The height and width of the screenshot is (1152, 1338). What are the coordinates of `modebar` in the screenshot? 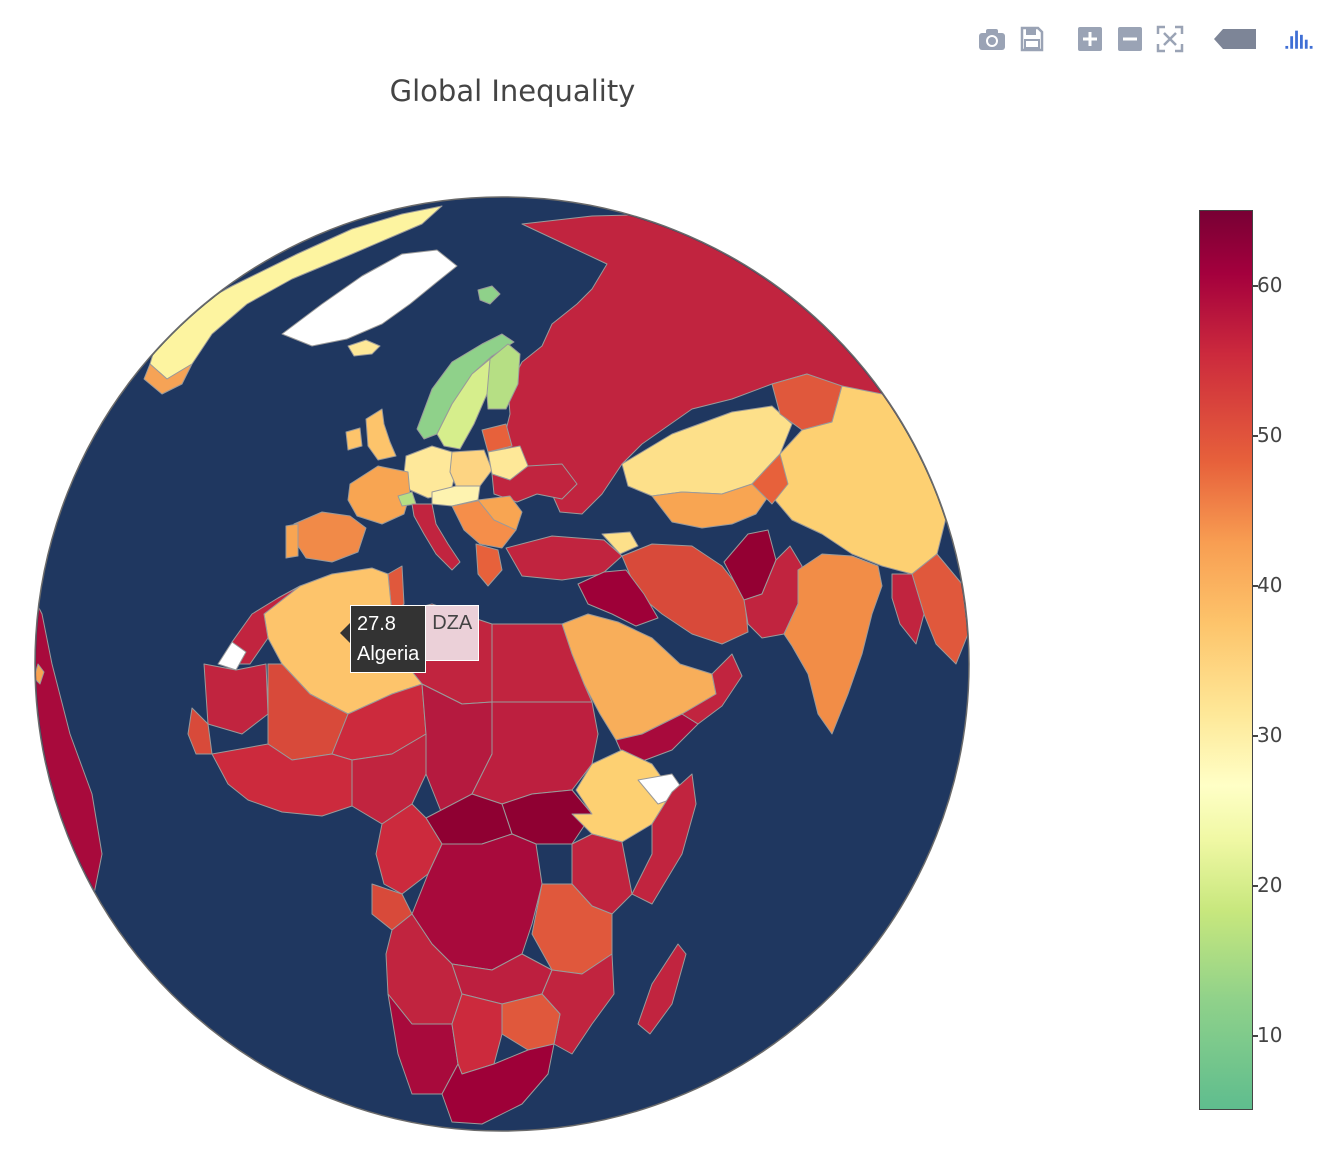 It's located at (1133, 39).